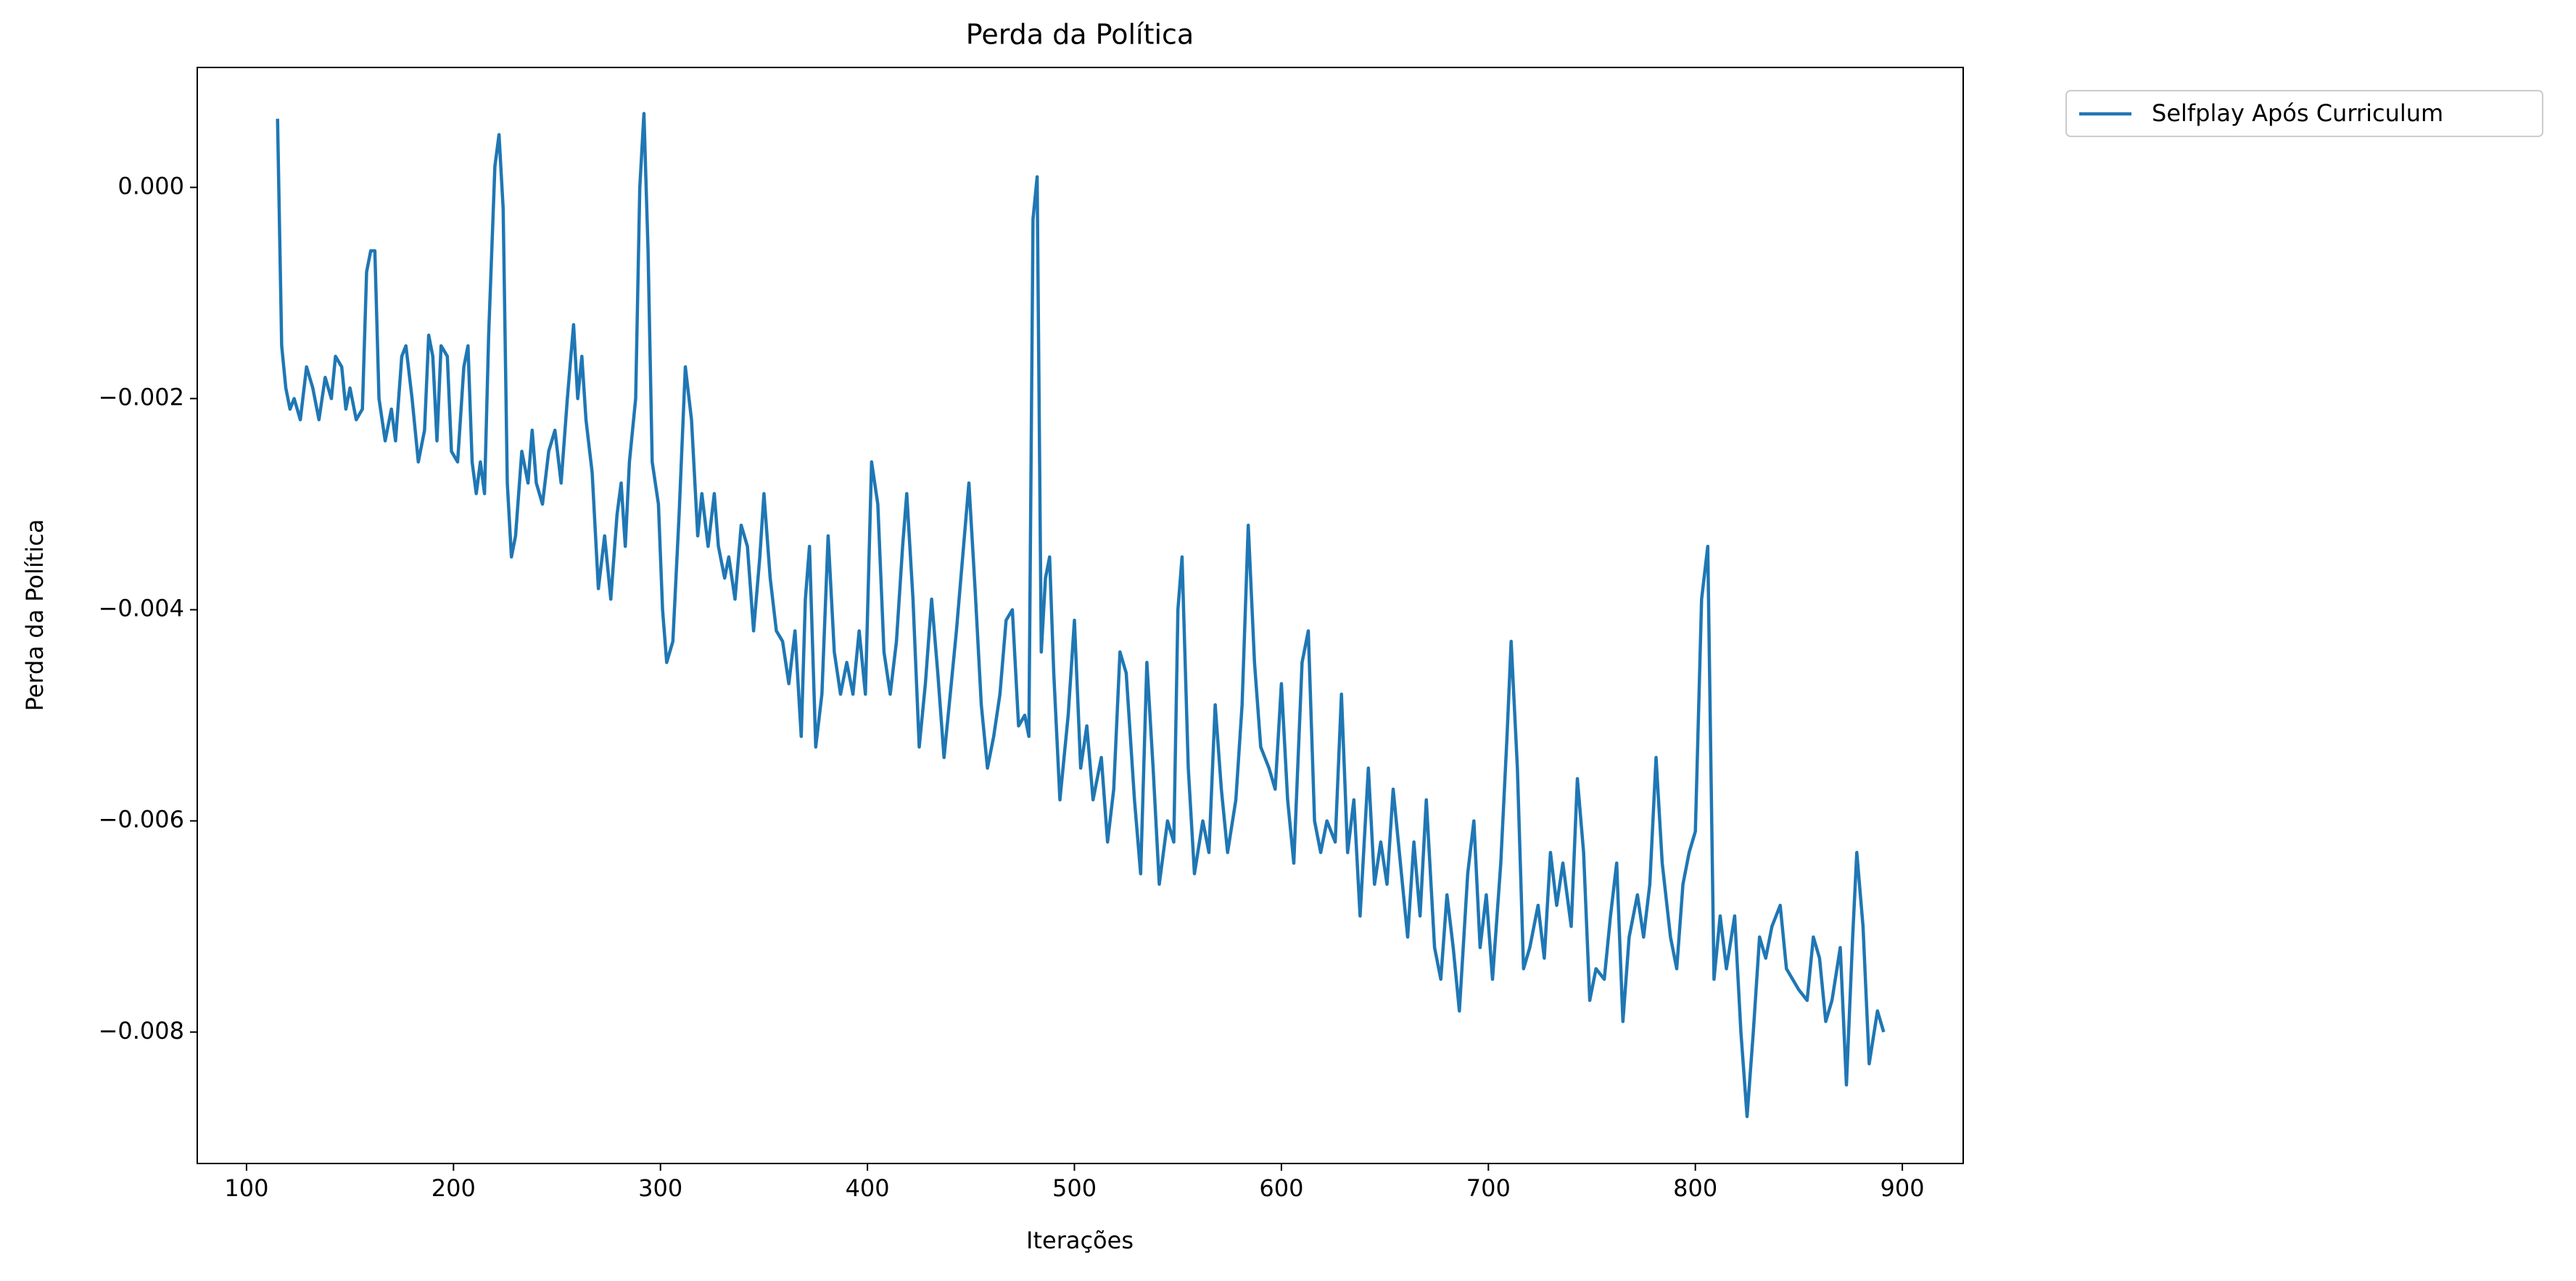  Describe the element at coordinates (454, 1188) in the screenshot. I see `x-tick-label: 200` at that location.